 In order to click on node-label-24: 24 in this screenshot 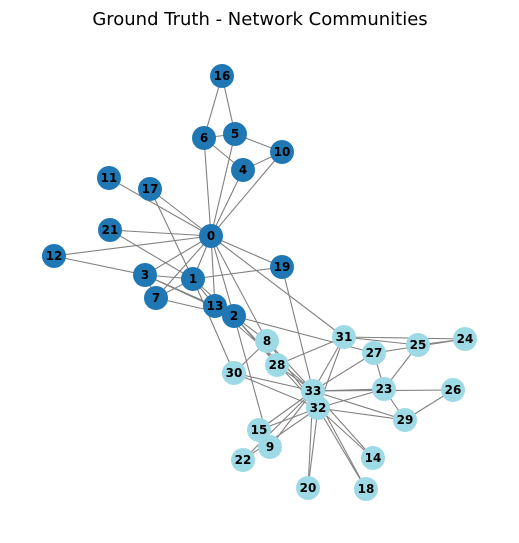, I will do `click(465, 339)`.